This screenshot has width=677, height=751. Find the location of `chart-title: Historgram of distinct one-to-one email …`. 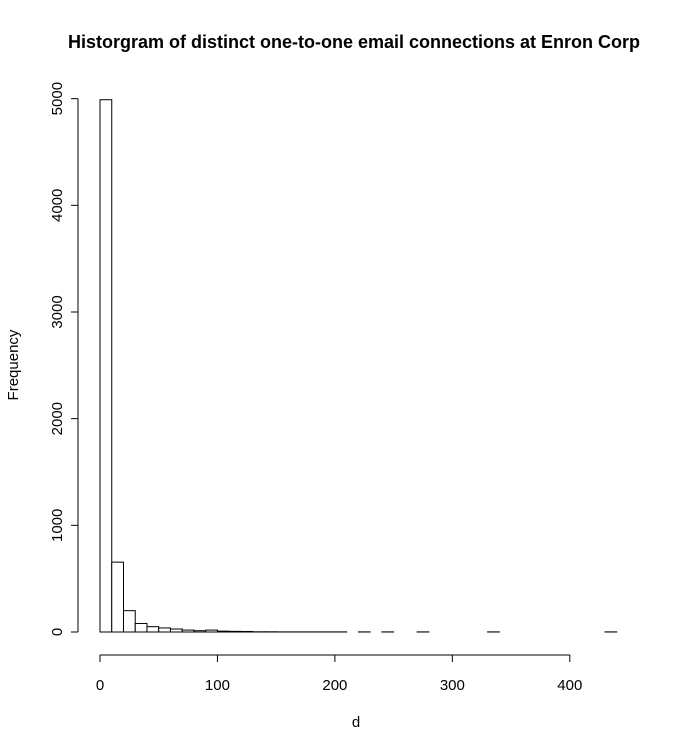

chart-title: Historgram of distinct one-to-one email … is located at coordinates (354, 42).